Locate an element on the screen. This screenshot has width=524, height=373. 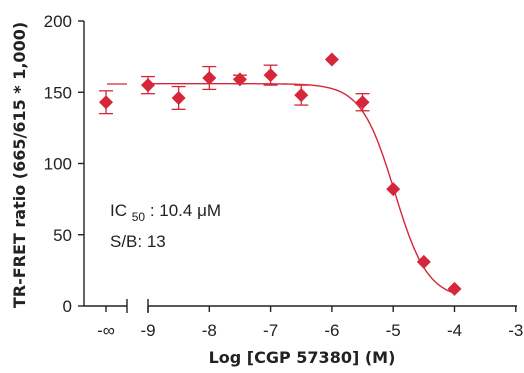
x-tick-label: -∞ is located at coordinates (106, 330).